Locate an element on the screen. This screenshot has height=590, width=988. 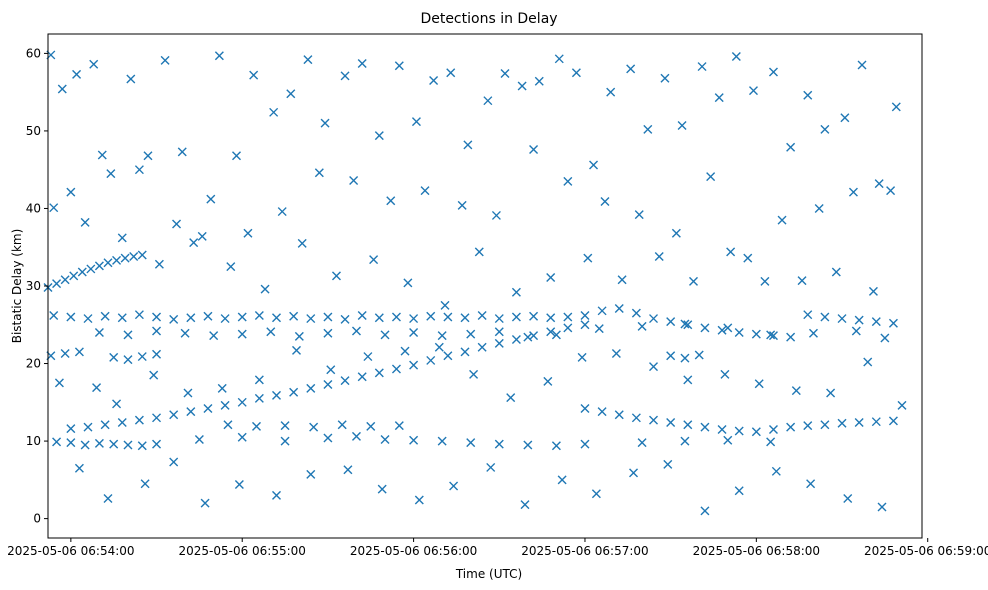
series-band-near-26-km is located at coordinates (473, 322).